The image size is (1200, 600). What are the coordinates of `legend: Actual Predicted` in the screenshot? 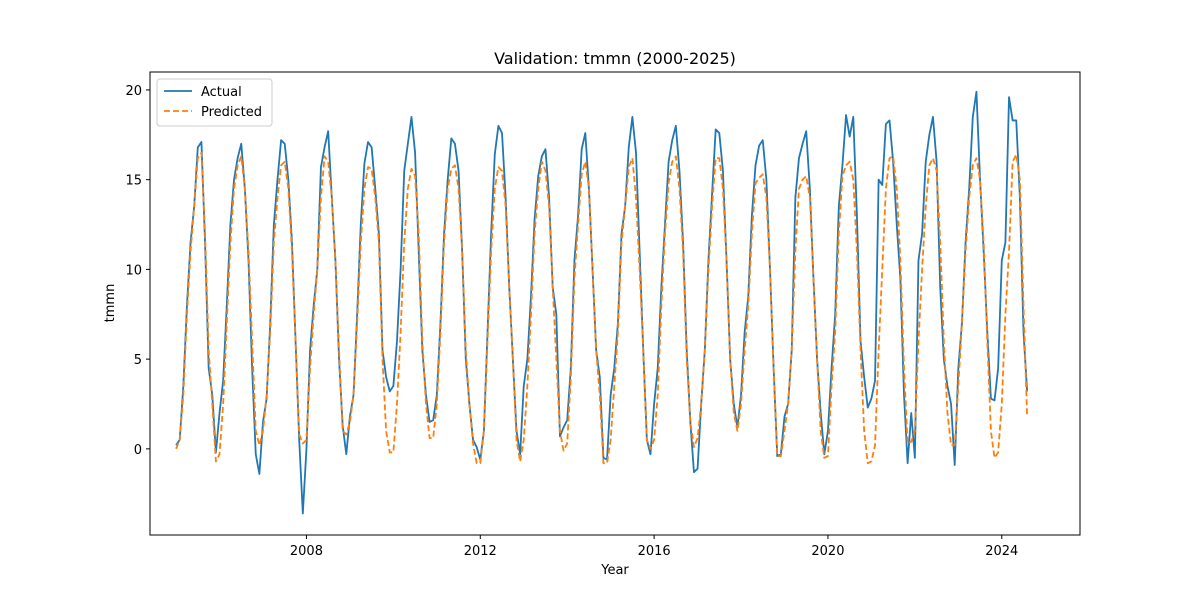 It's located at (214, 102).